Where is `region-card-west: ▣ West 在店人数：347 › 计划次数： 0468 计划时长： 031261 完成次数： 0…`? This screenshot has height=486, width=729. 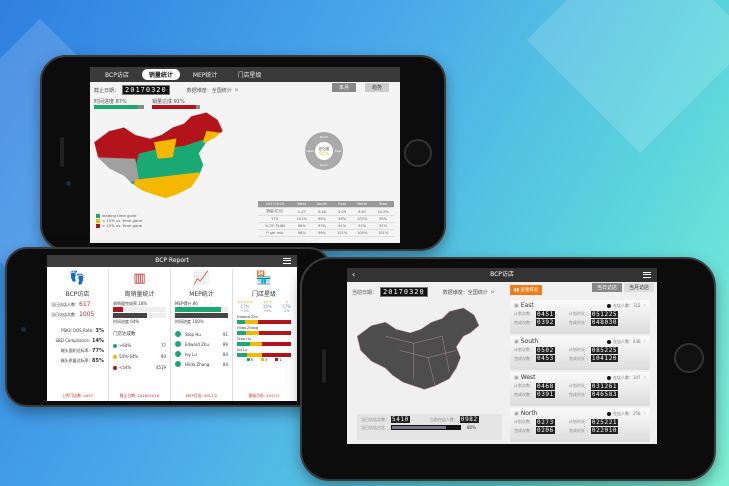 region-card-west: ▣ West 在店人数：347 › 计划次数： 0468 计划时长： 031261 完成次数： 0… is located at coordinates (580, 389).